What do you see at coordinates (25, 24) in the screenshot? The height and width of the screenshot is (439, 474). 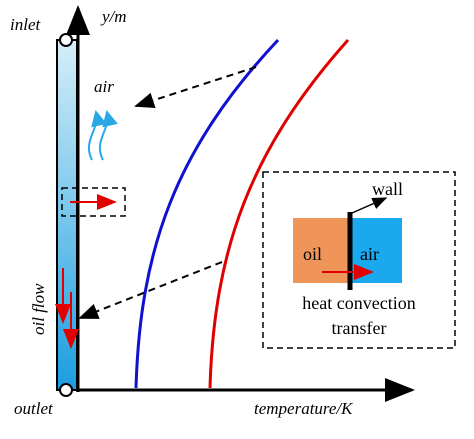 I see `inlet-label: inlet` at bounding box center [25, 24].